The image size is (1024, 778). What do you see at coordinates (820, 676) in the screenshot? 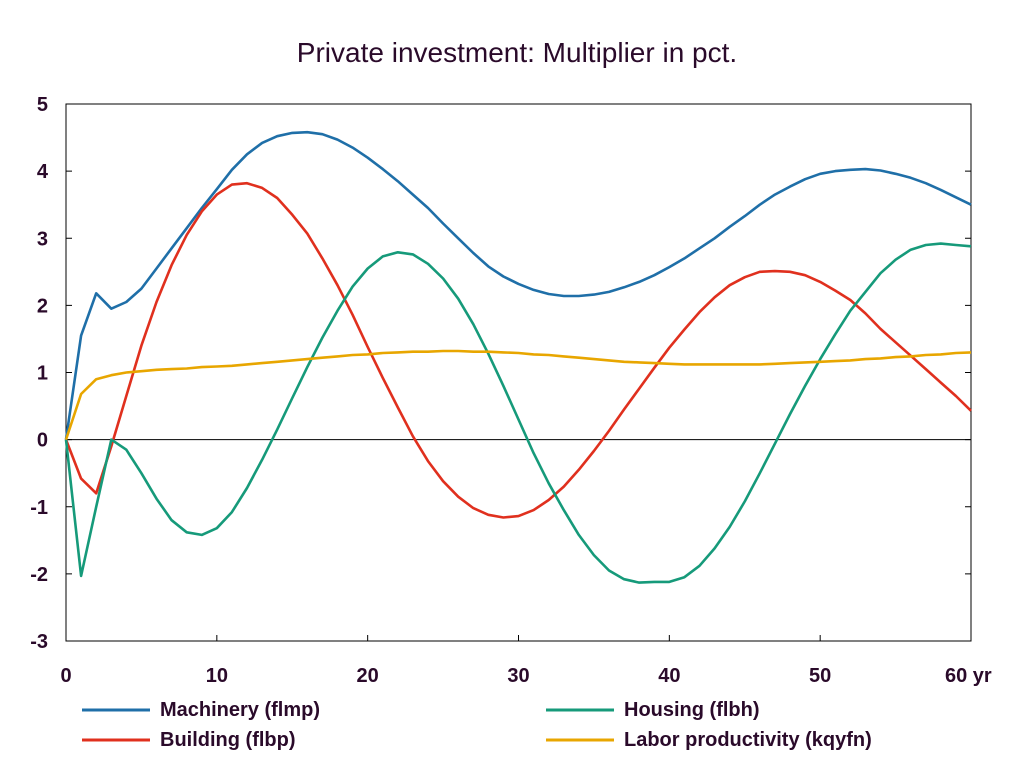
I see `x-tick-label: 50` at bounding box center [820, 676].